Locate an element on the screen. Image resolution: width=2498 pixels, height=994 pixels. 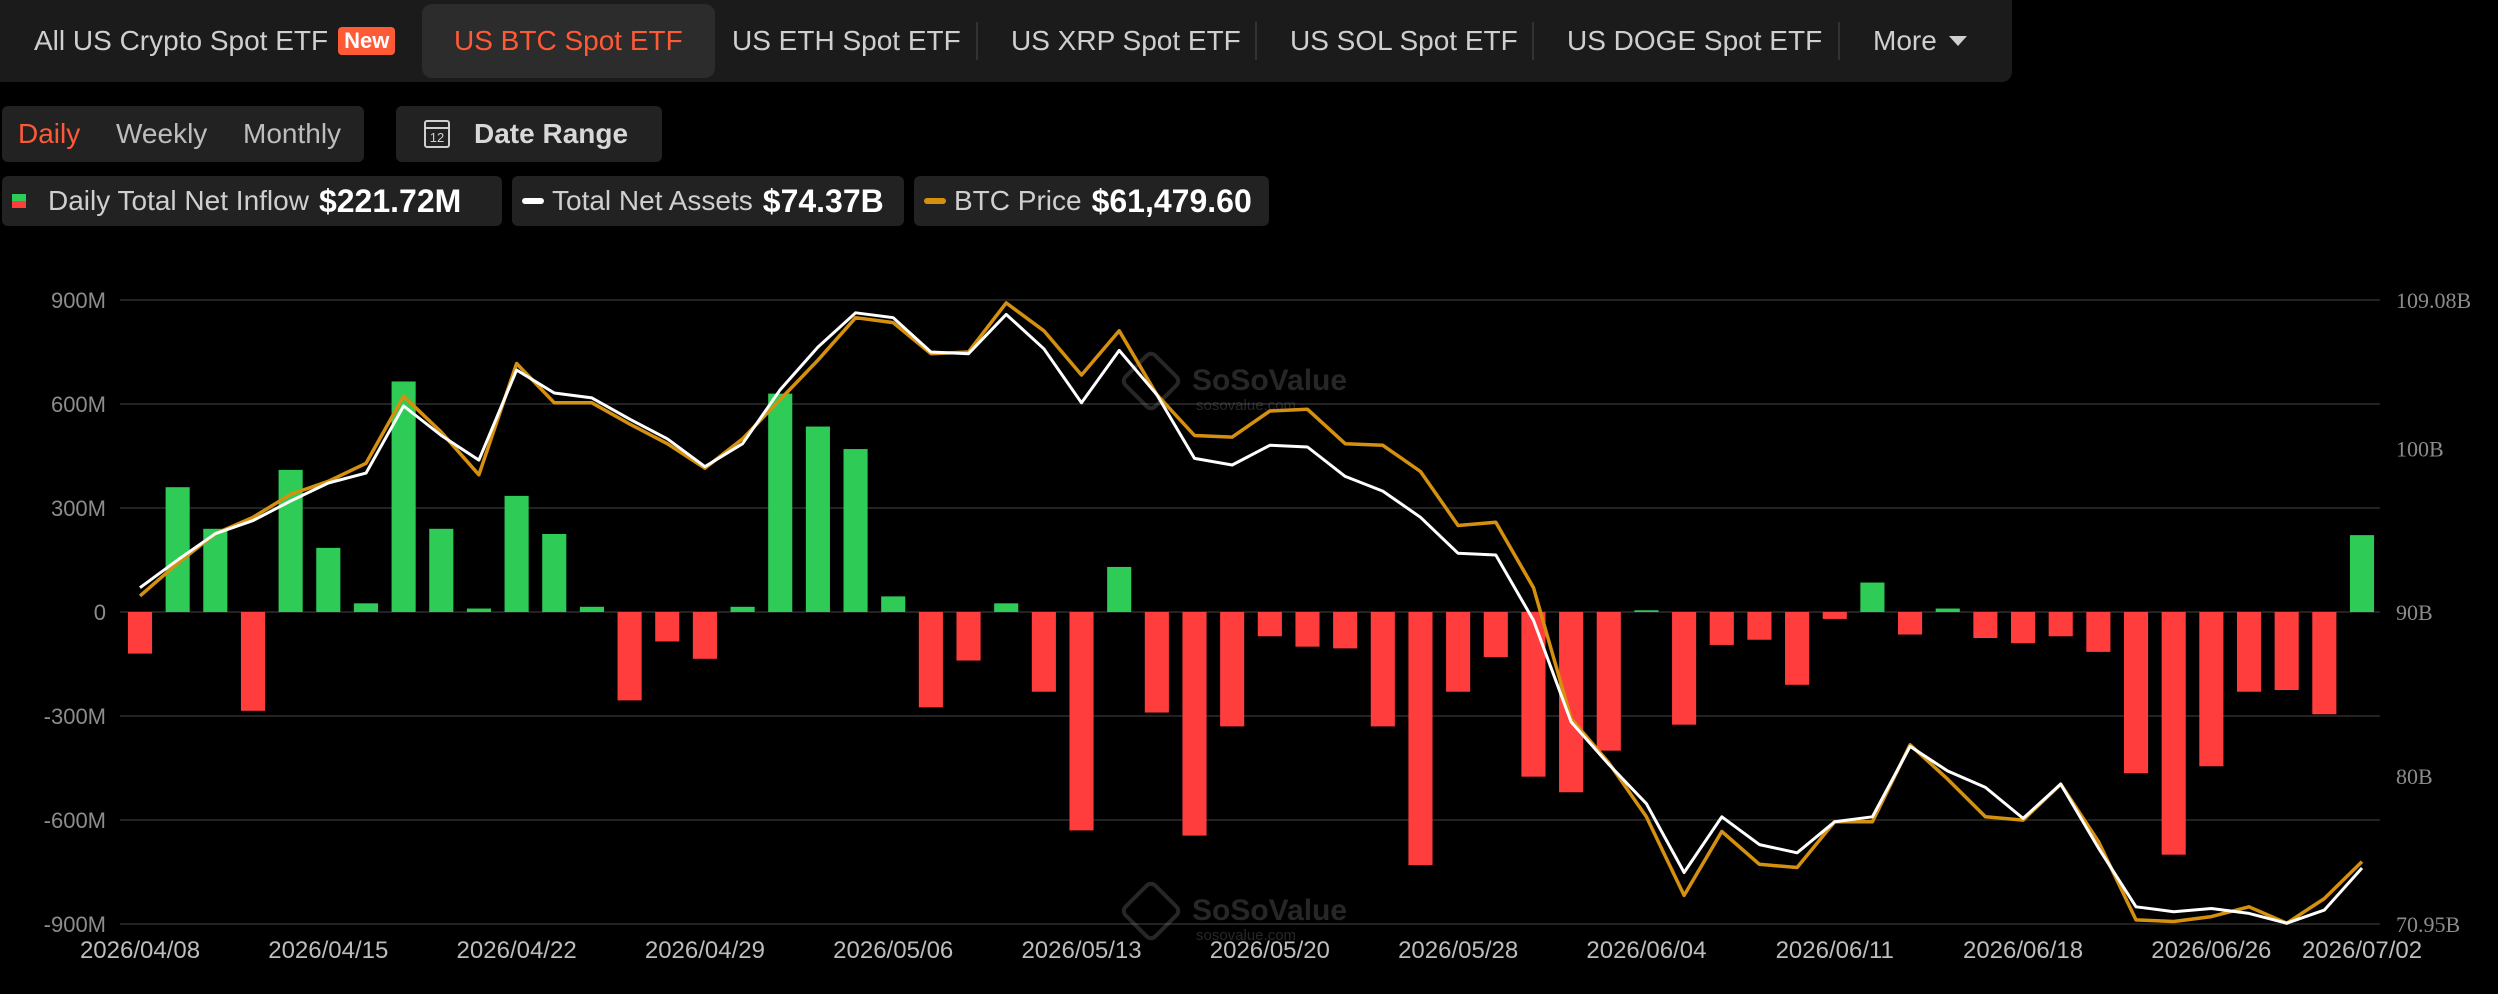
tab-all-us-crypto-spot-etf: All US Crypto Spot ETF New is located at coordinates (215, 41).